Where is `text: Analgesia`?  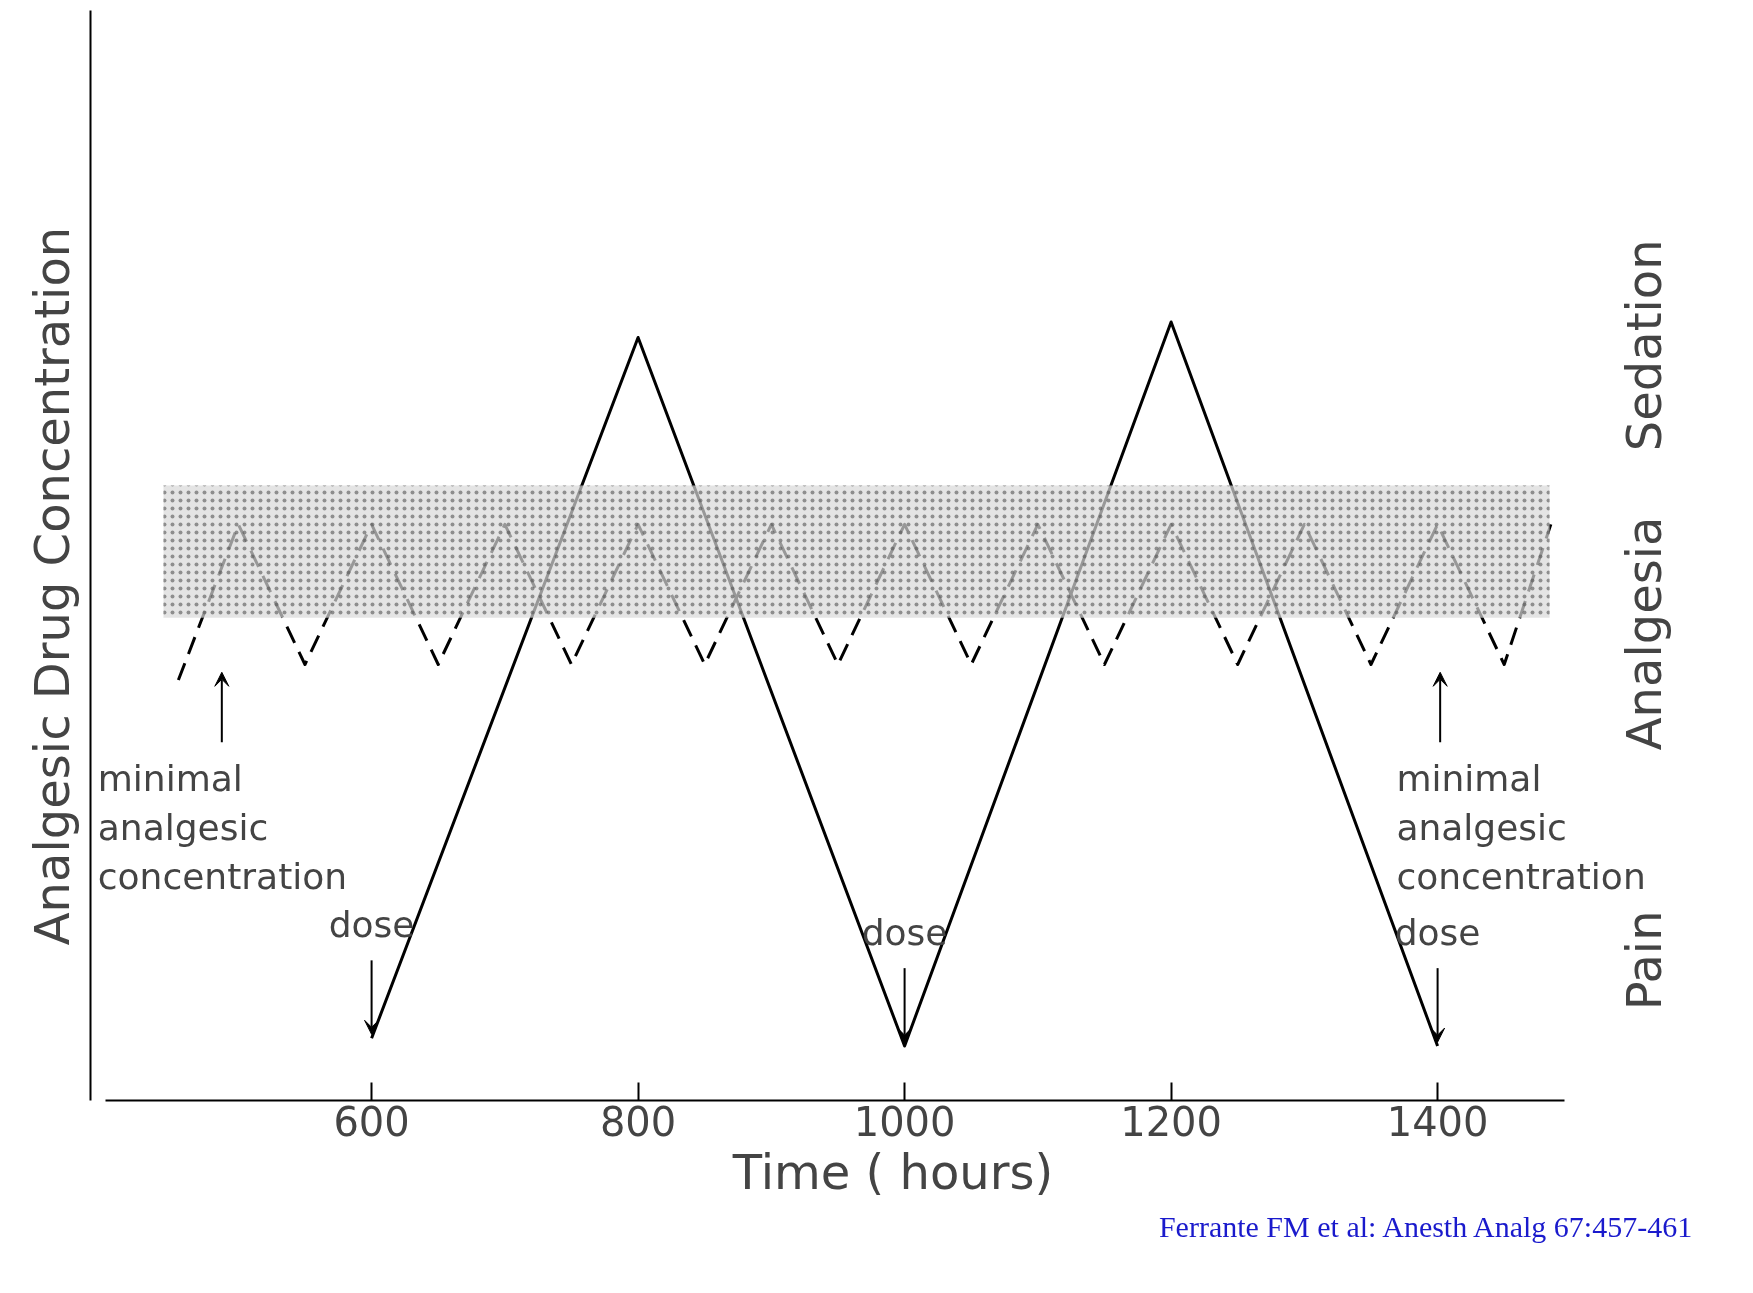 text: Analgesia is located at coordinates (1644, 633).